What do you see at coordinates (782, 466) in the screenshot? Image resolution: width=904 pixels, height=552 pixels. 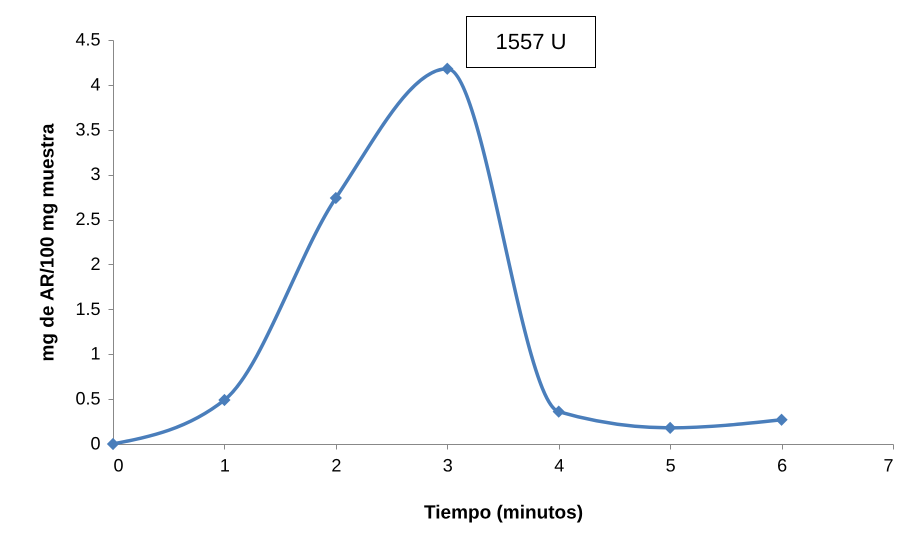 I see `x-tick-label: 6` at bounding box center [782, 466].